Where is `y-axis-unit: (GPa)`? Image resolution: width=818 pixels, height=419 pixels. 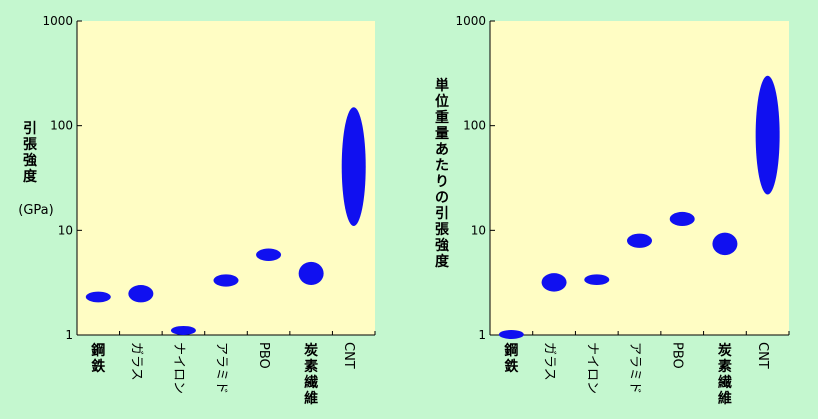 y-axis-unit: (GPa) is located at coordinates (35, 210).